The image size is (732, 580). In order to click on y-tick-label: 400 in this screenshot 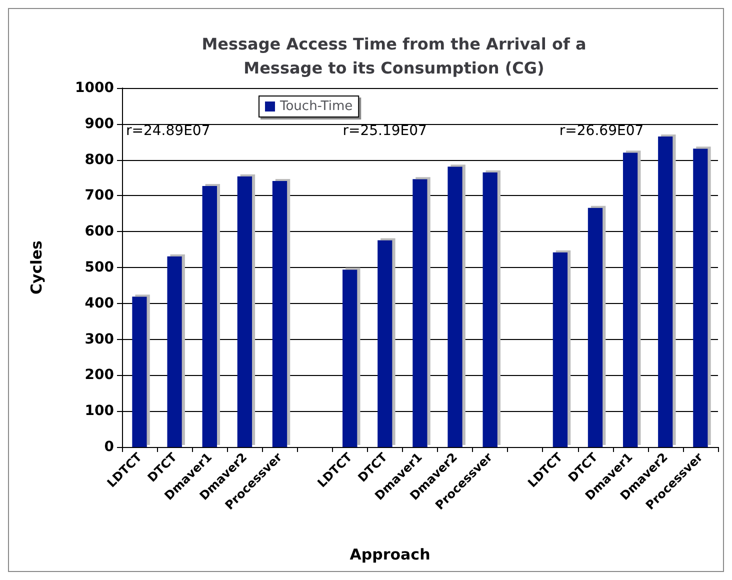, I will do `click(99, 303)`.